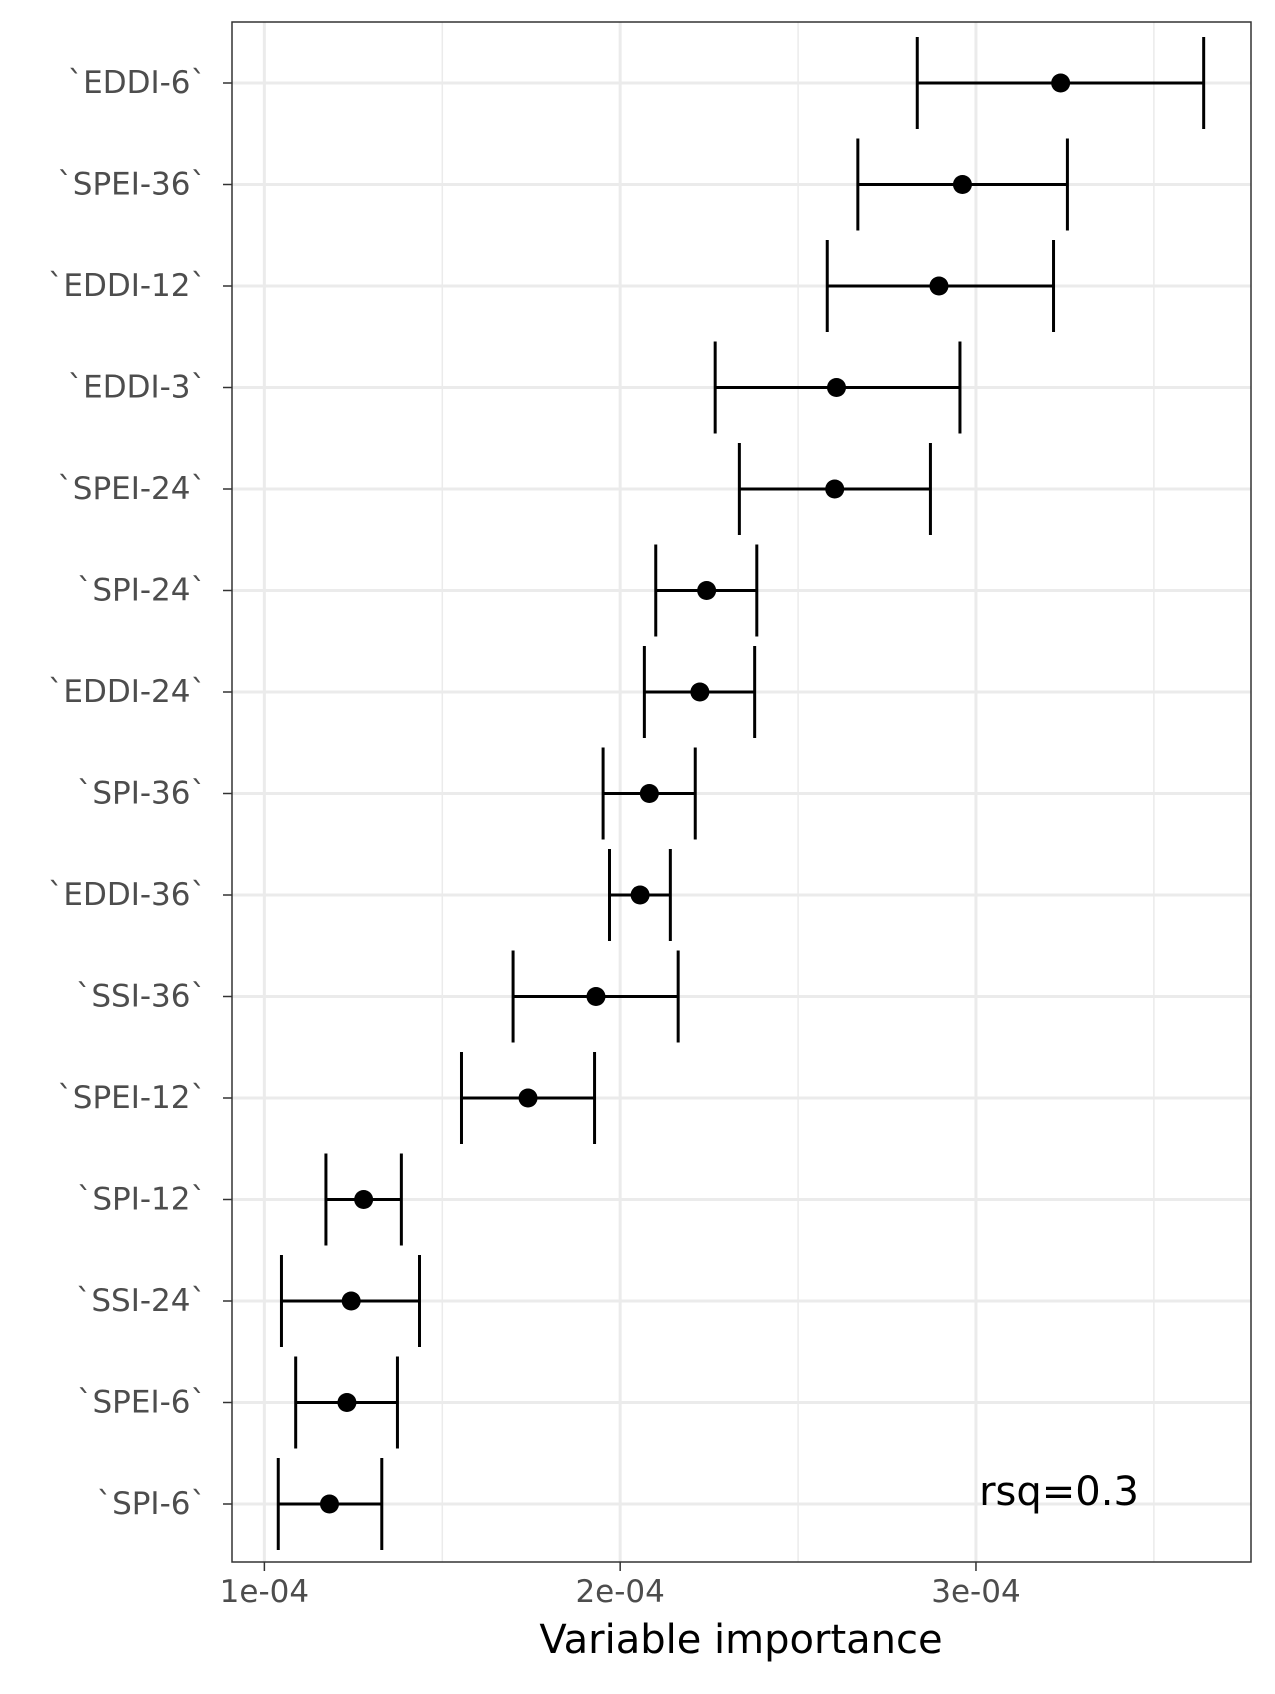 Image resolution: width=1275 pixels, height=1694 pixels. I want to click on y-tick-label-2: `EDDI-12`, so click(127, 286).